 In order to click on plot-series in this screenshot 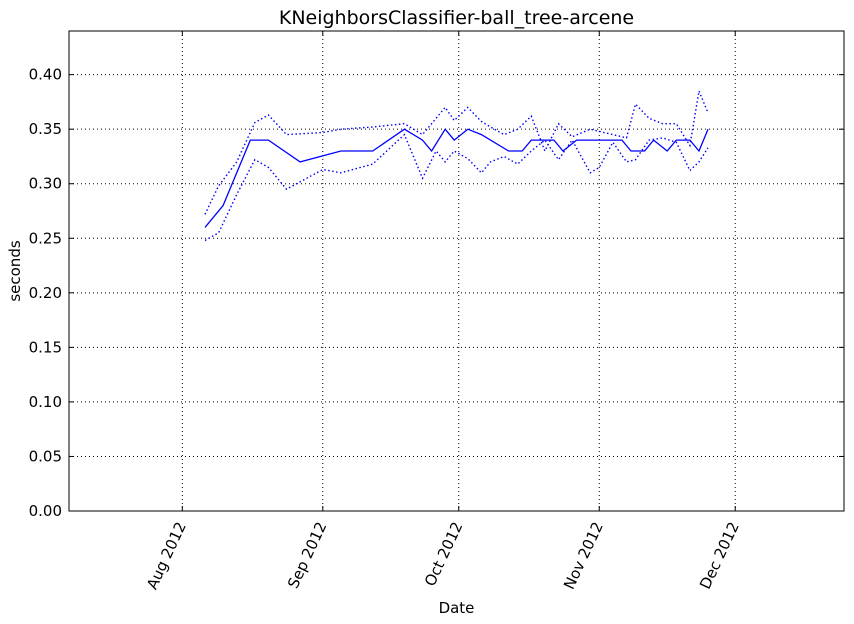, I will do `click(456, 165)`.